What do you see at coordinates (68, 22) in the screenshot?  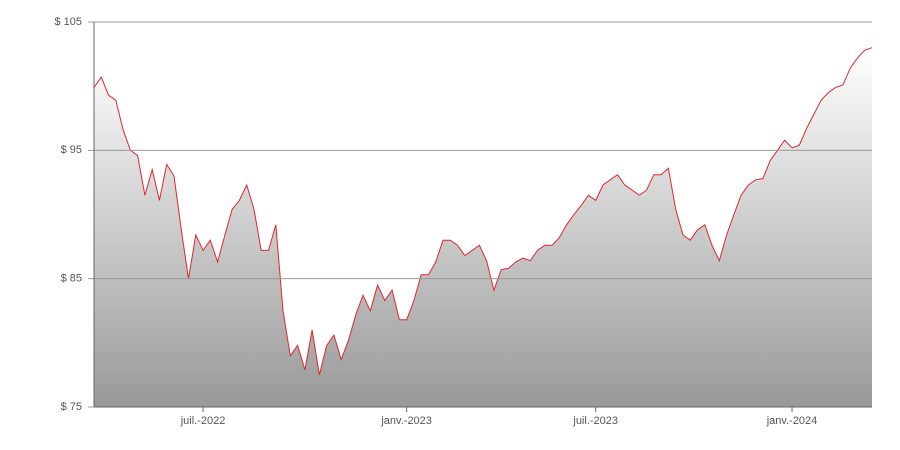 I see `y-tick-label: $ 105` at bounding box center [68, 22].